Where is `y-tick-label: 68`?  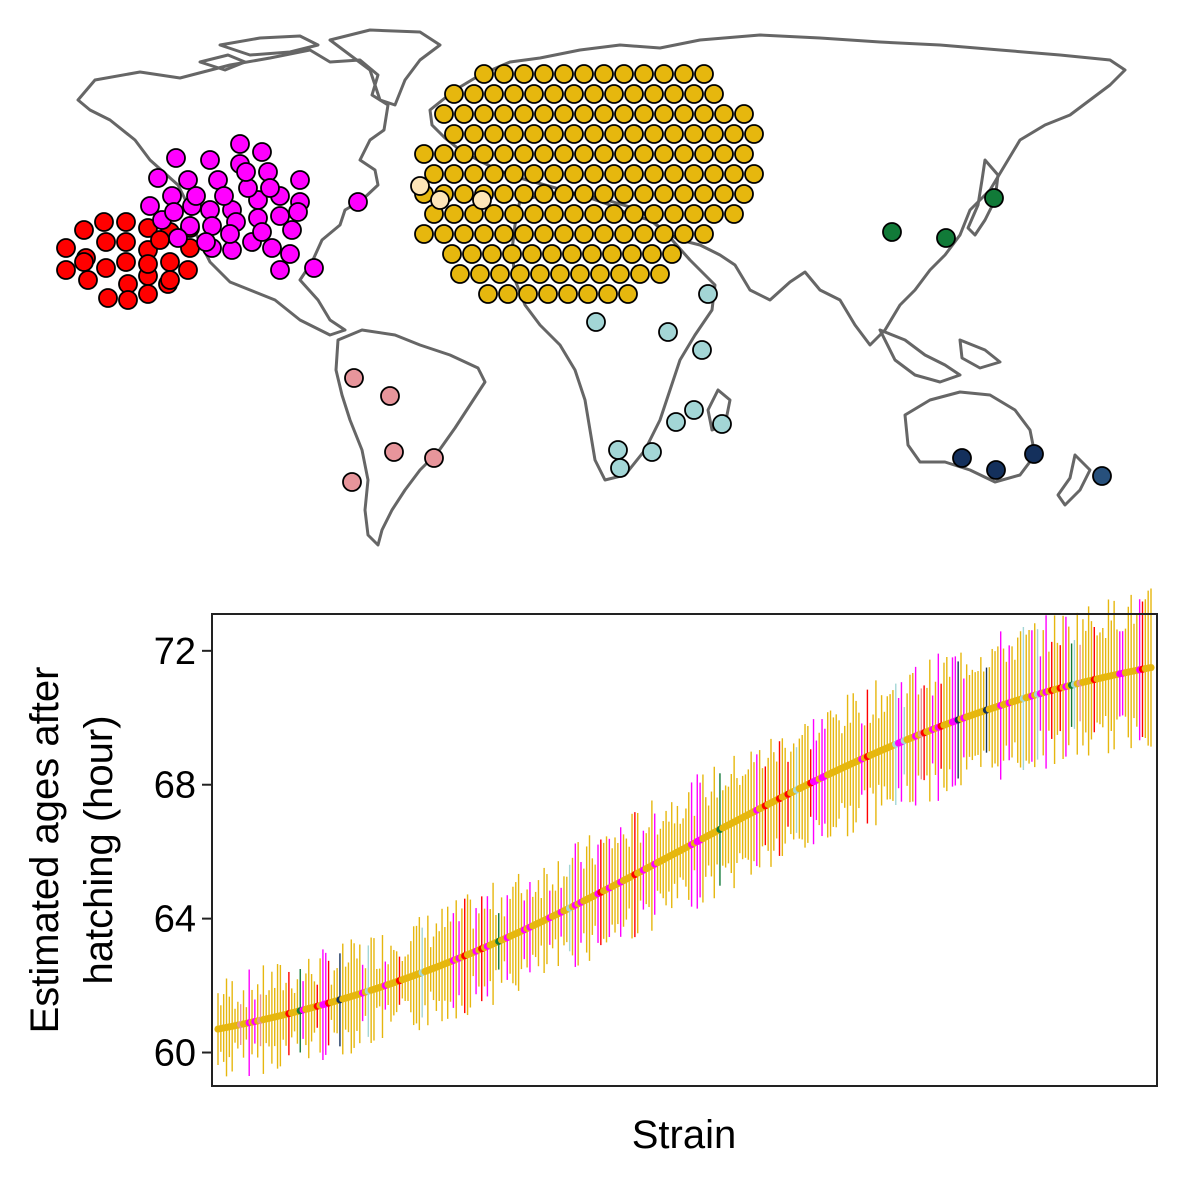
y-tick-label: 68 is located at coordinates (175, 786).